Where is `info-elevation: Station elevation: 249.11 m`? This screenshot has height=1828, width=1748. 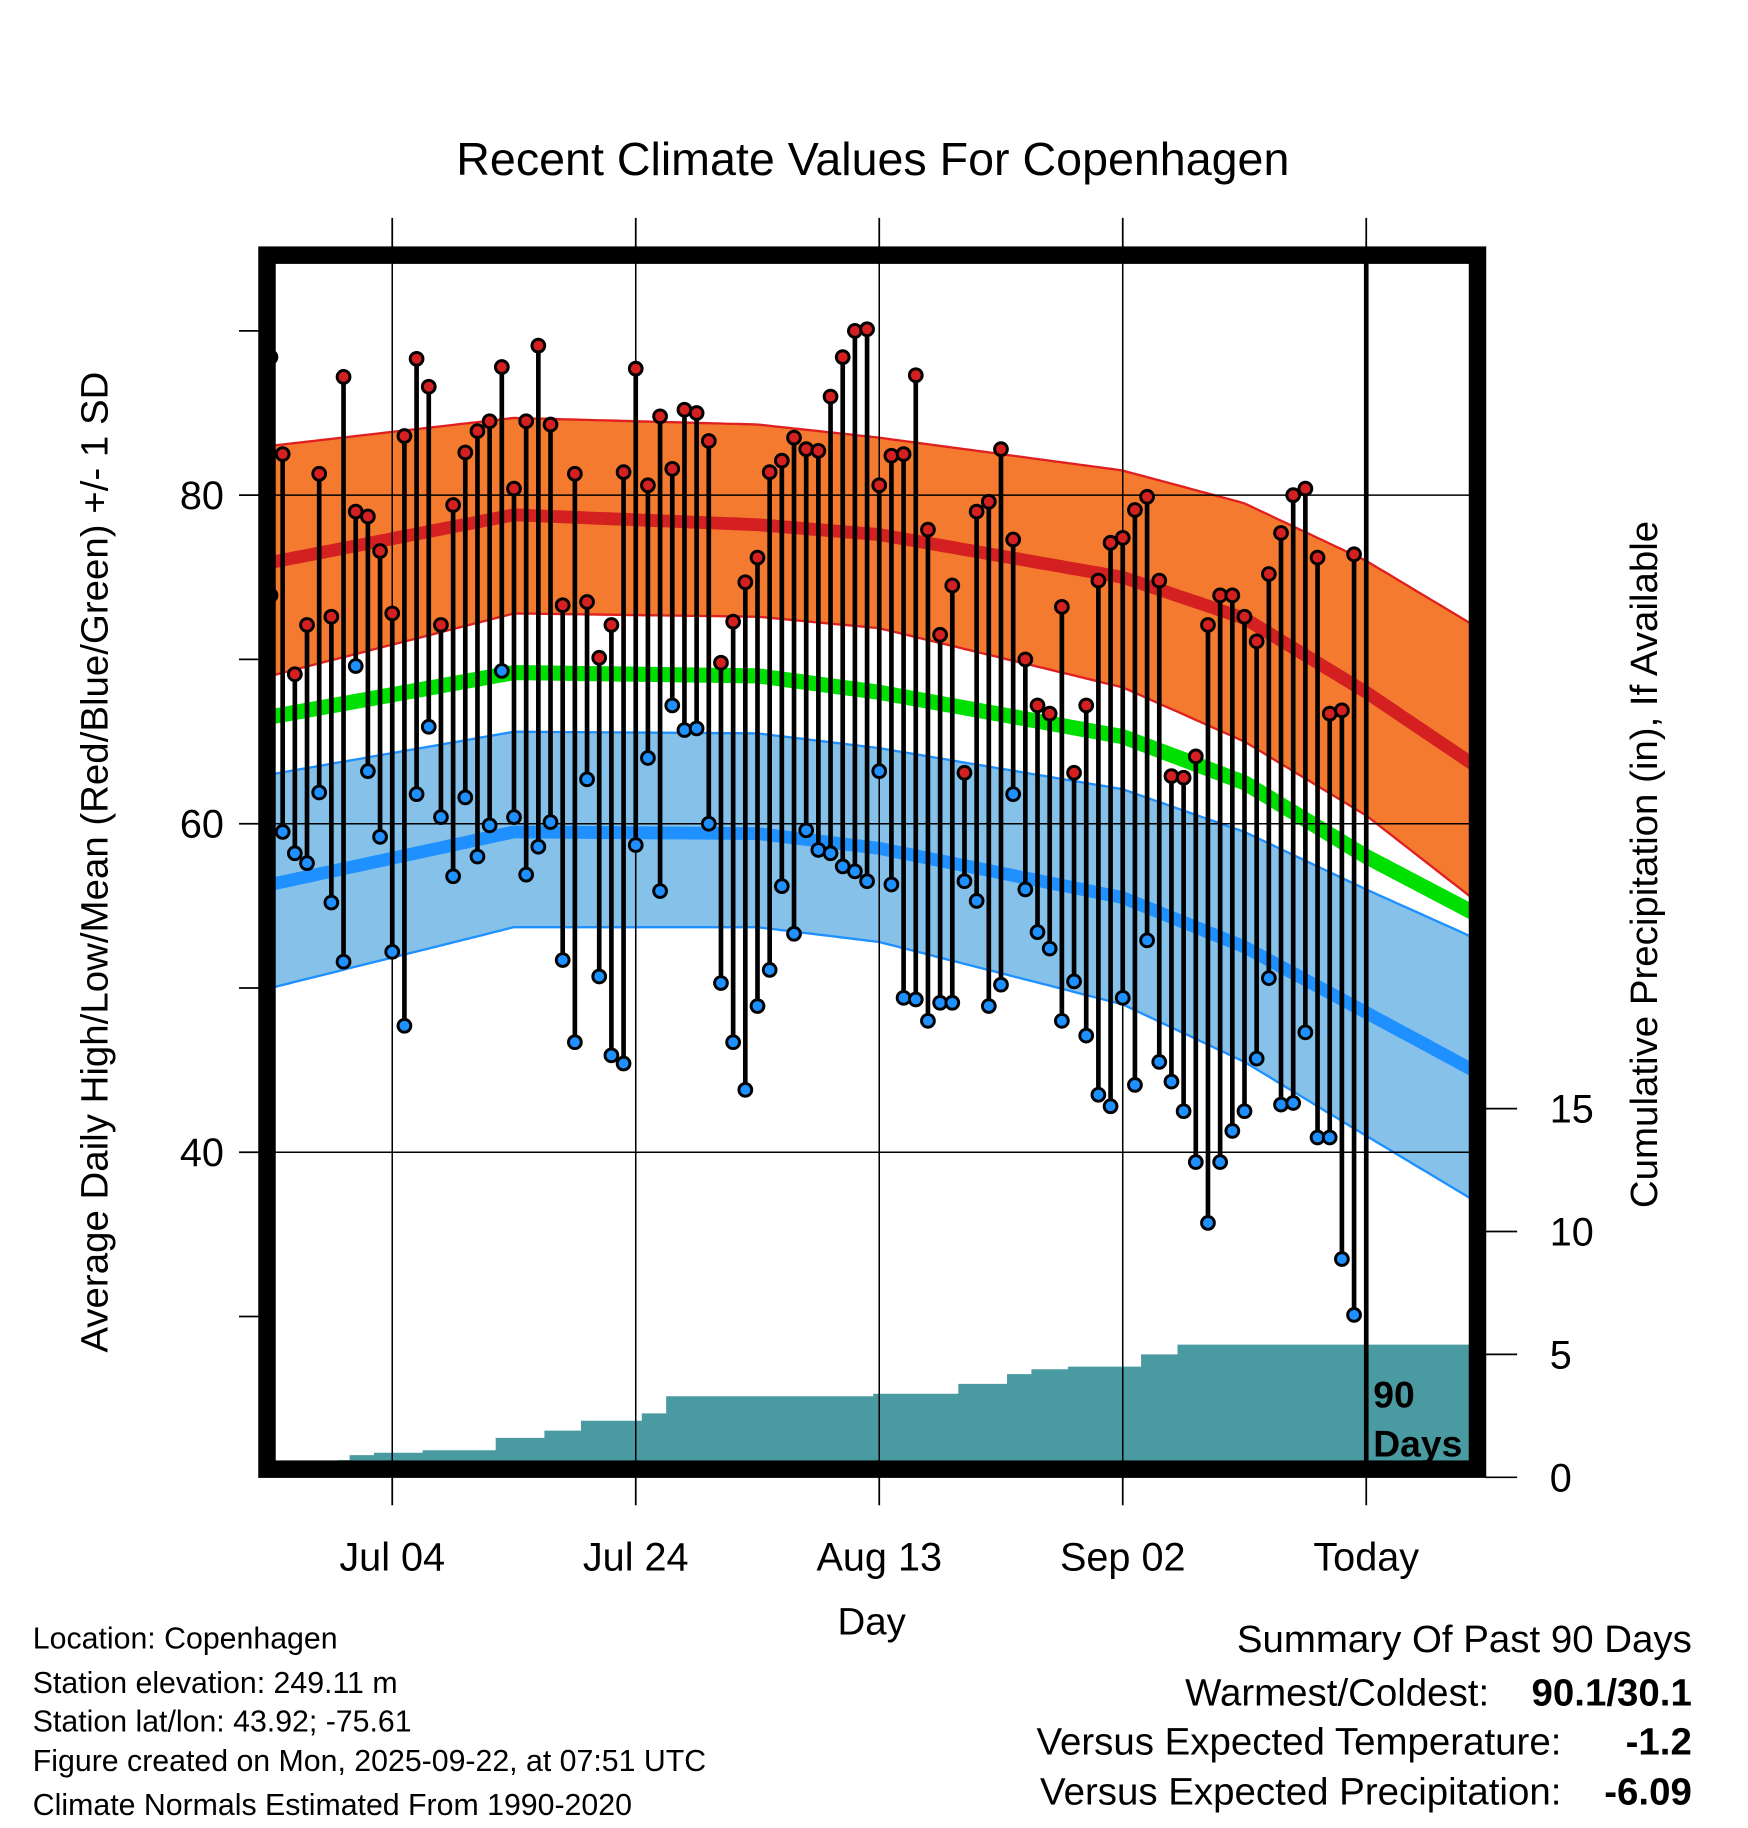
info-elevation: Station elevation: 249.11 m is located at coordinates (215, 1683).